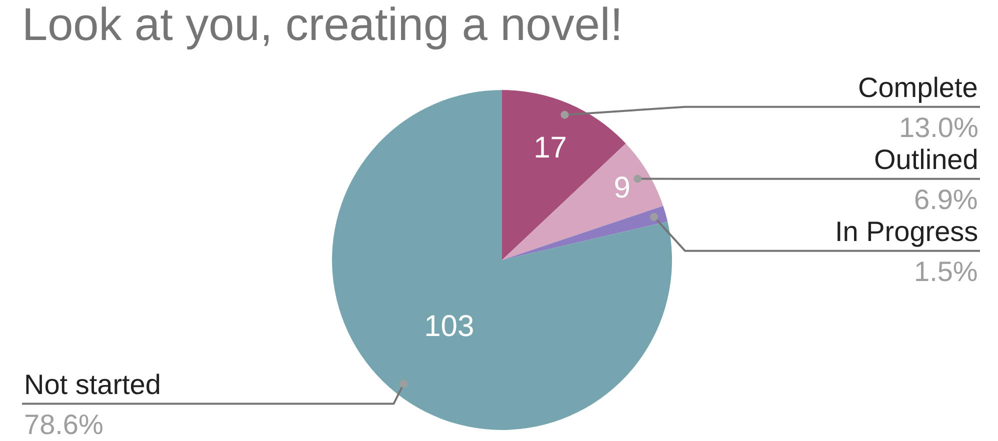 The image size is (998, 441). I want to click on data-label: 9, so click(622, 188).